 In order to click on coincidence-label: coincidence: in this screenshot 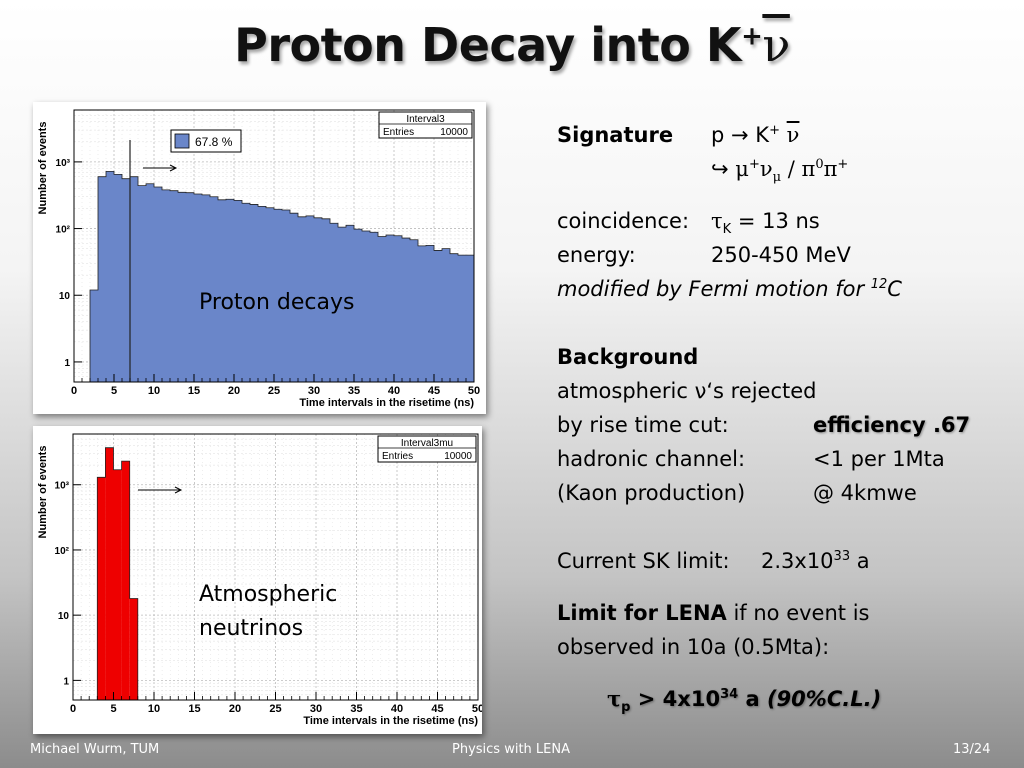, I will do `click(623, 221)`.